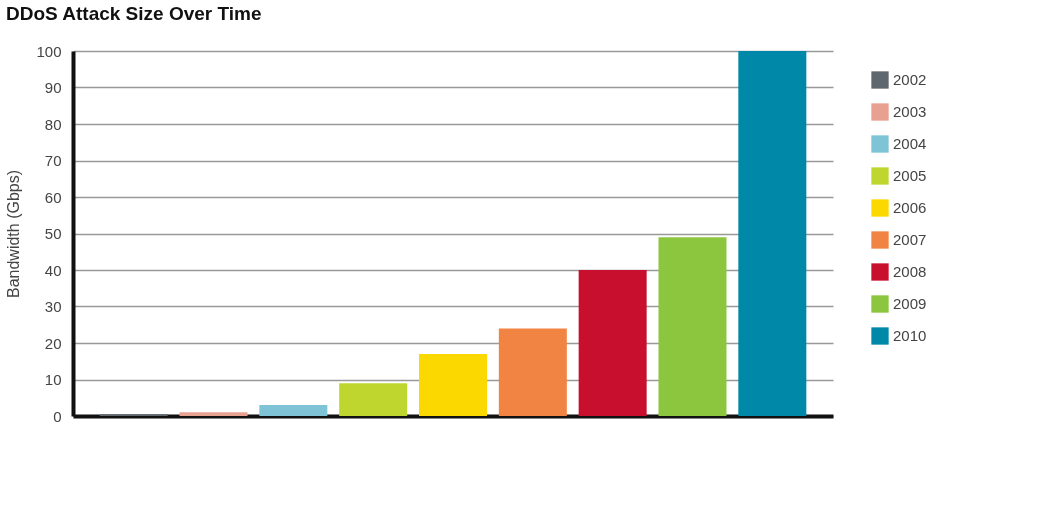 This screenshot has width=1038, height=531. What do you see at coordinates (910, 143) in the screenshot?
I see `legend-label: 2004` at bounding box center [910, 143].